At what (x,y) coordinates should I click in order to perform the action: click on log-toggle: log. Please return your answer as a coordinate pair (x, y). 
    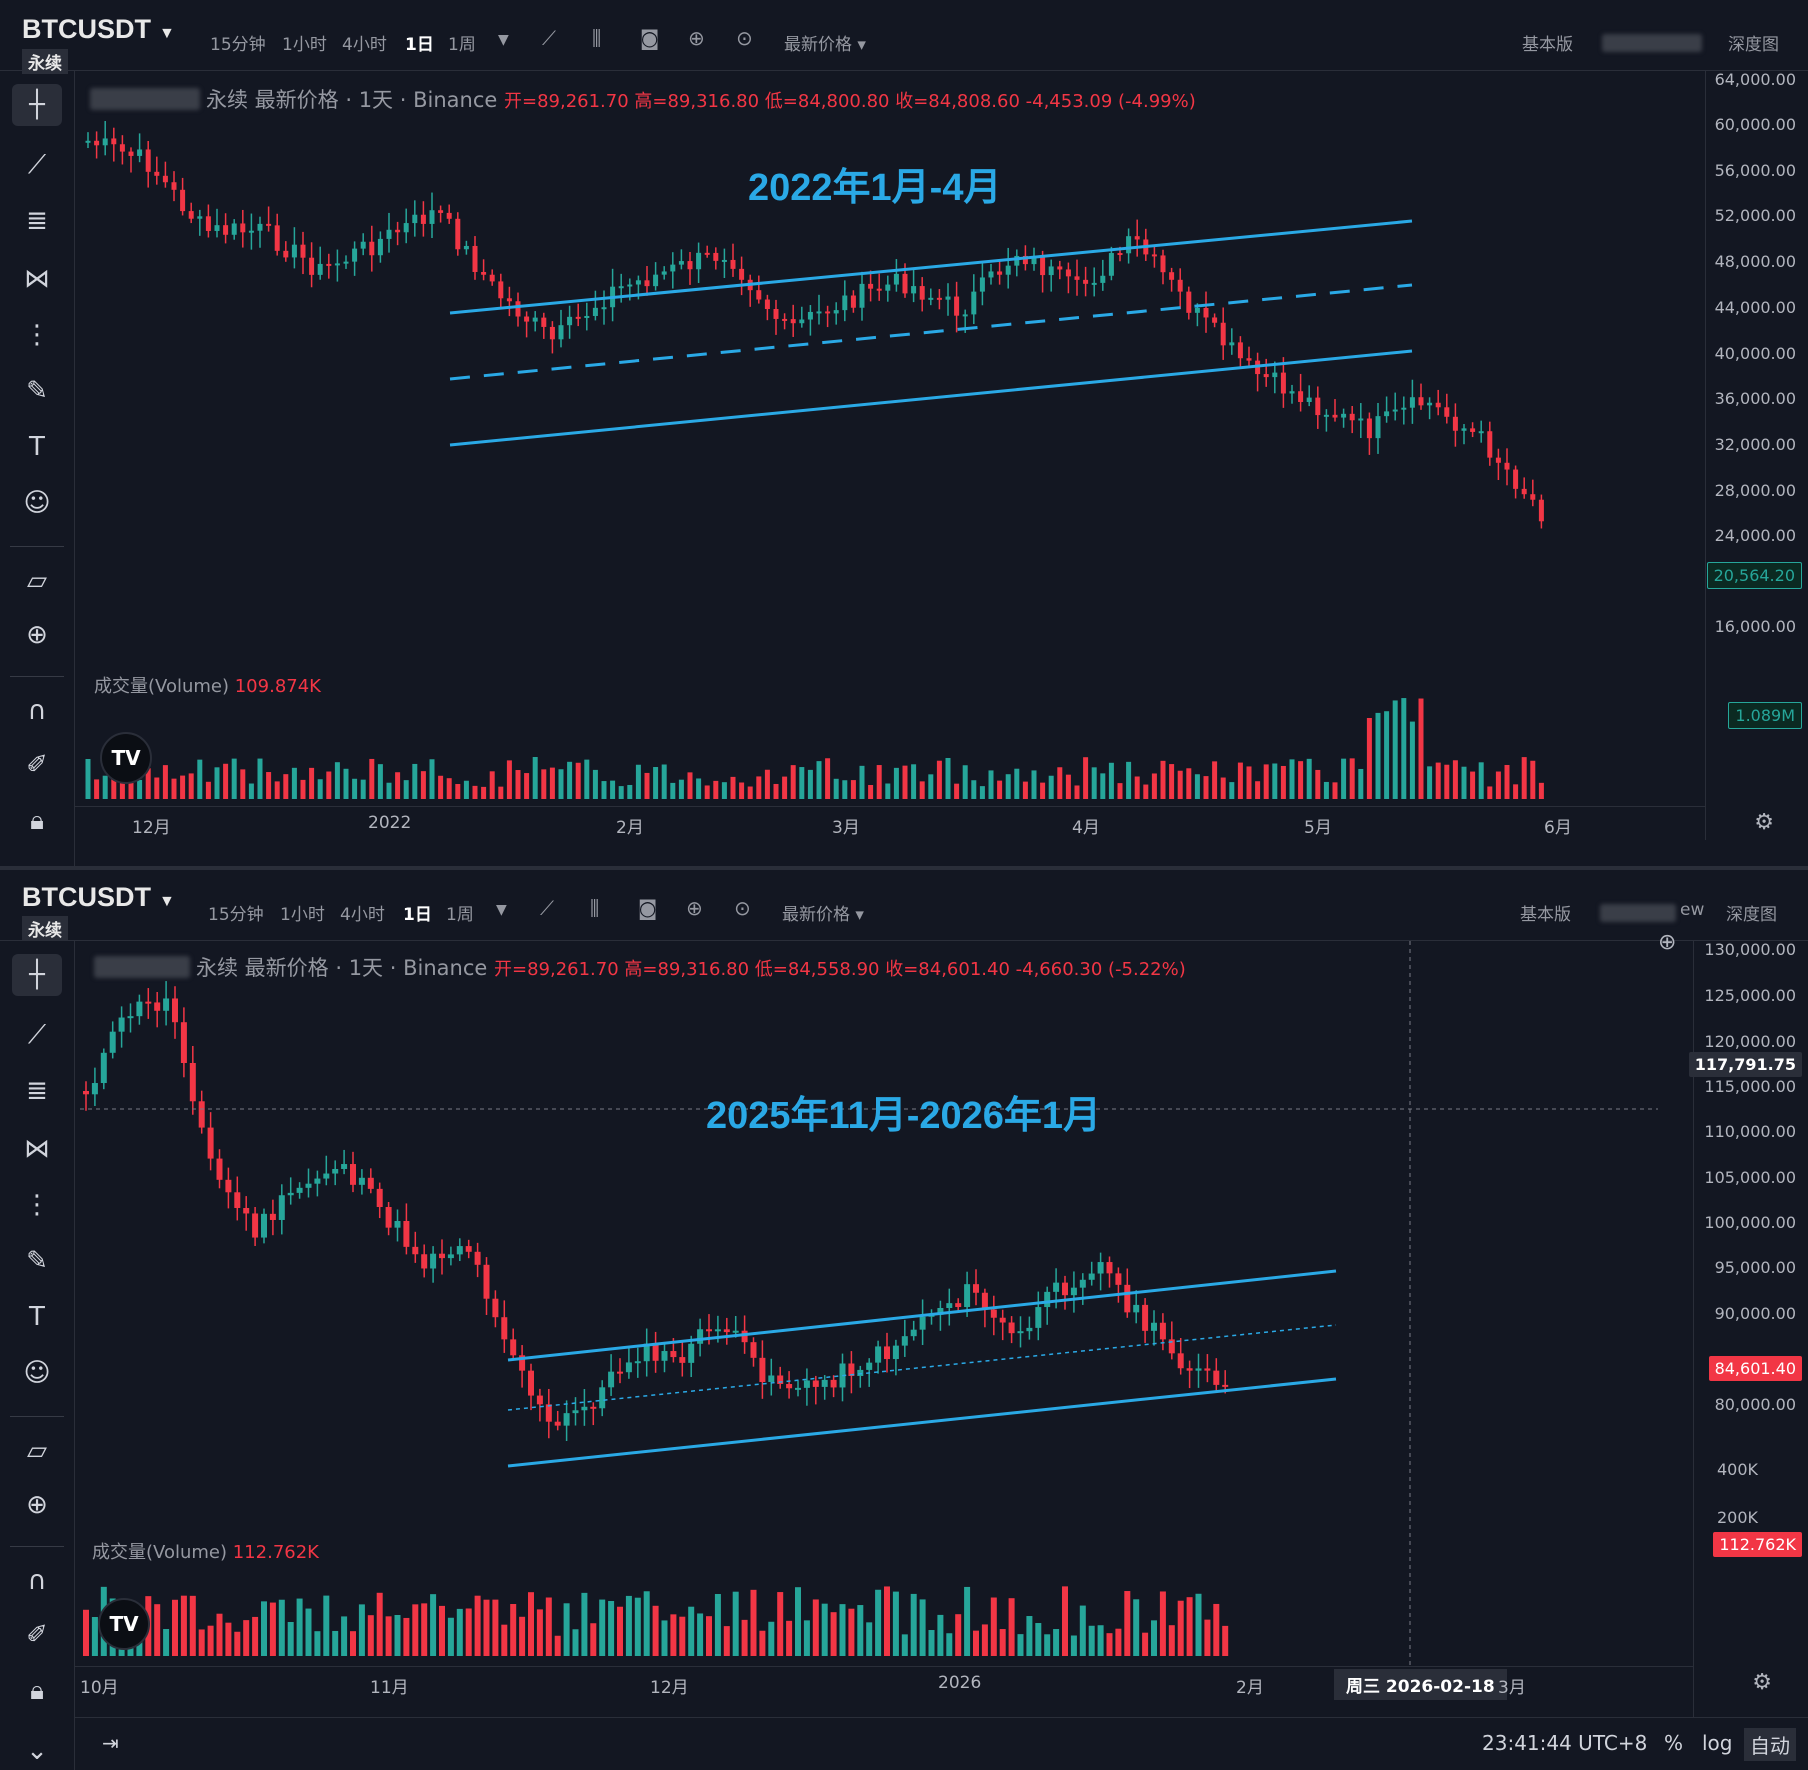
    Looking at the image, I should click on (1717, 1743).